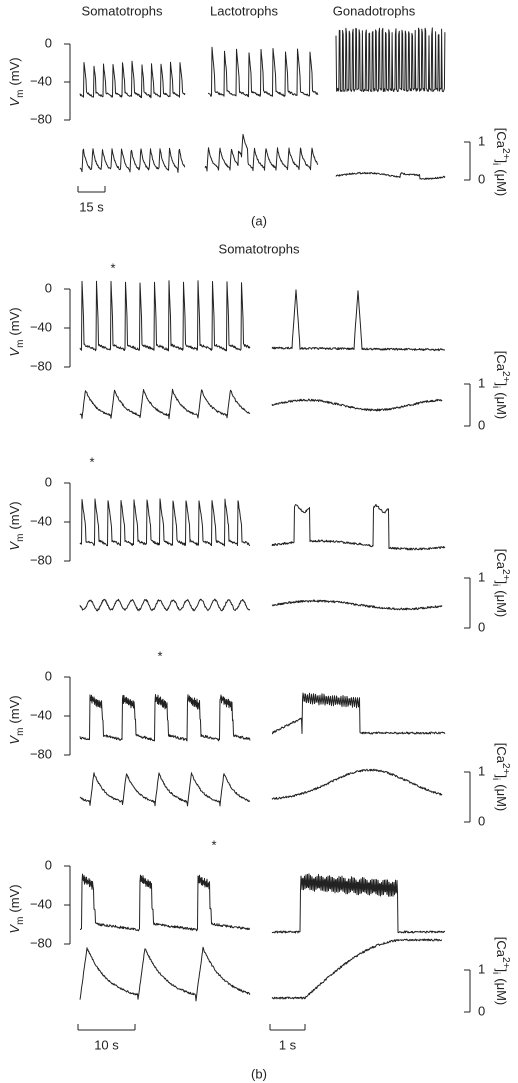 Image resolution: width=518 pixels, height=1083 pixels. Describe the element at coordinates (259, 248) in the screenshot. I see `panel-title: Somatotrophs` at that location.